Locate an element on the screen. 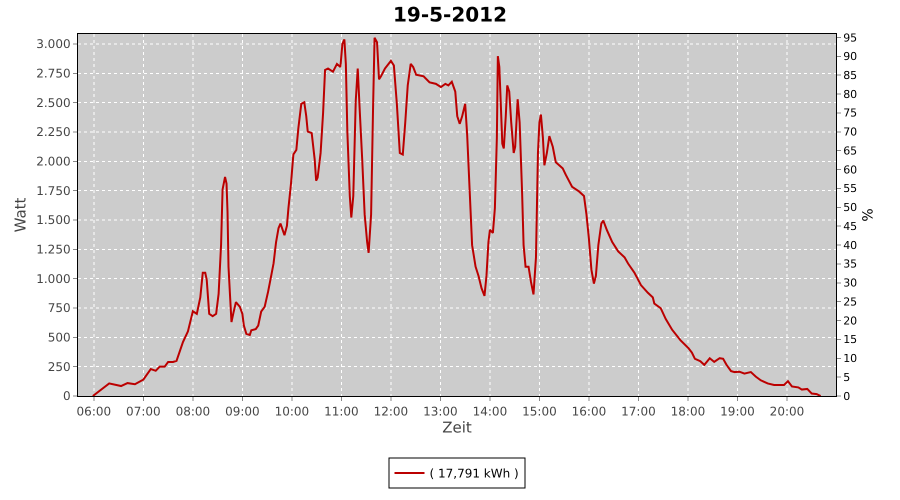  x-tick-label: 16:00 is located at coordinates (589, 411).